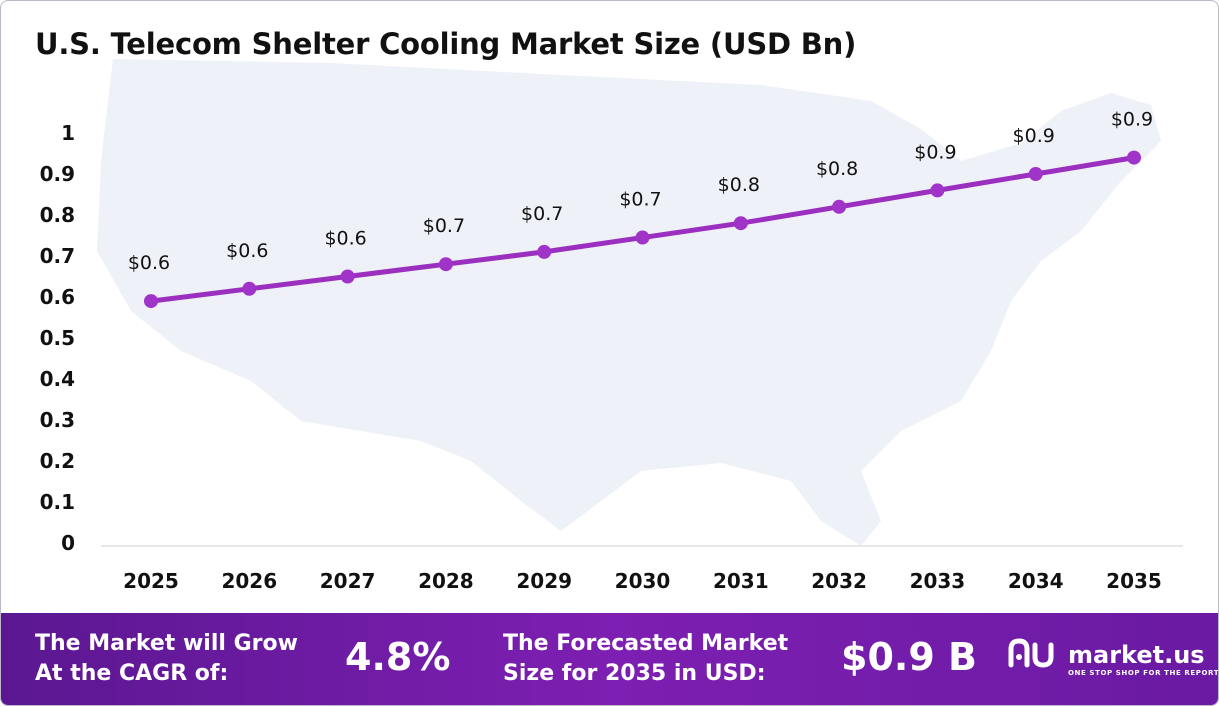 This screenshot has height=706, width=1219. What do you see at coordinates (57, 297) in the screenshot?
I see `y-tick-label: 0.6` at bounding box center [57, 297].